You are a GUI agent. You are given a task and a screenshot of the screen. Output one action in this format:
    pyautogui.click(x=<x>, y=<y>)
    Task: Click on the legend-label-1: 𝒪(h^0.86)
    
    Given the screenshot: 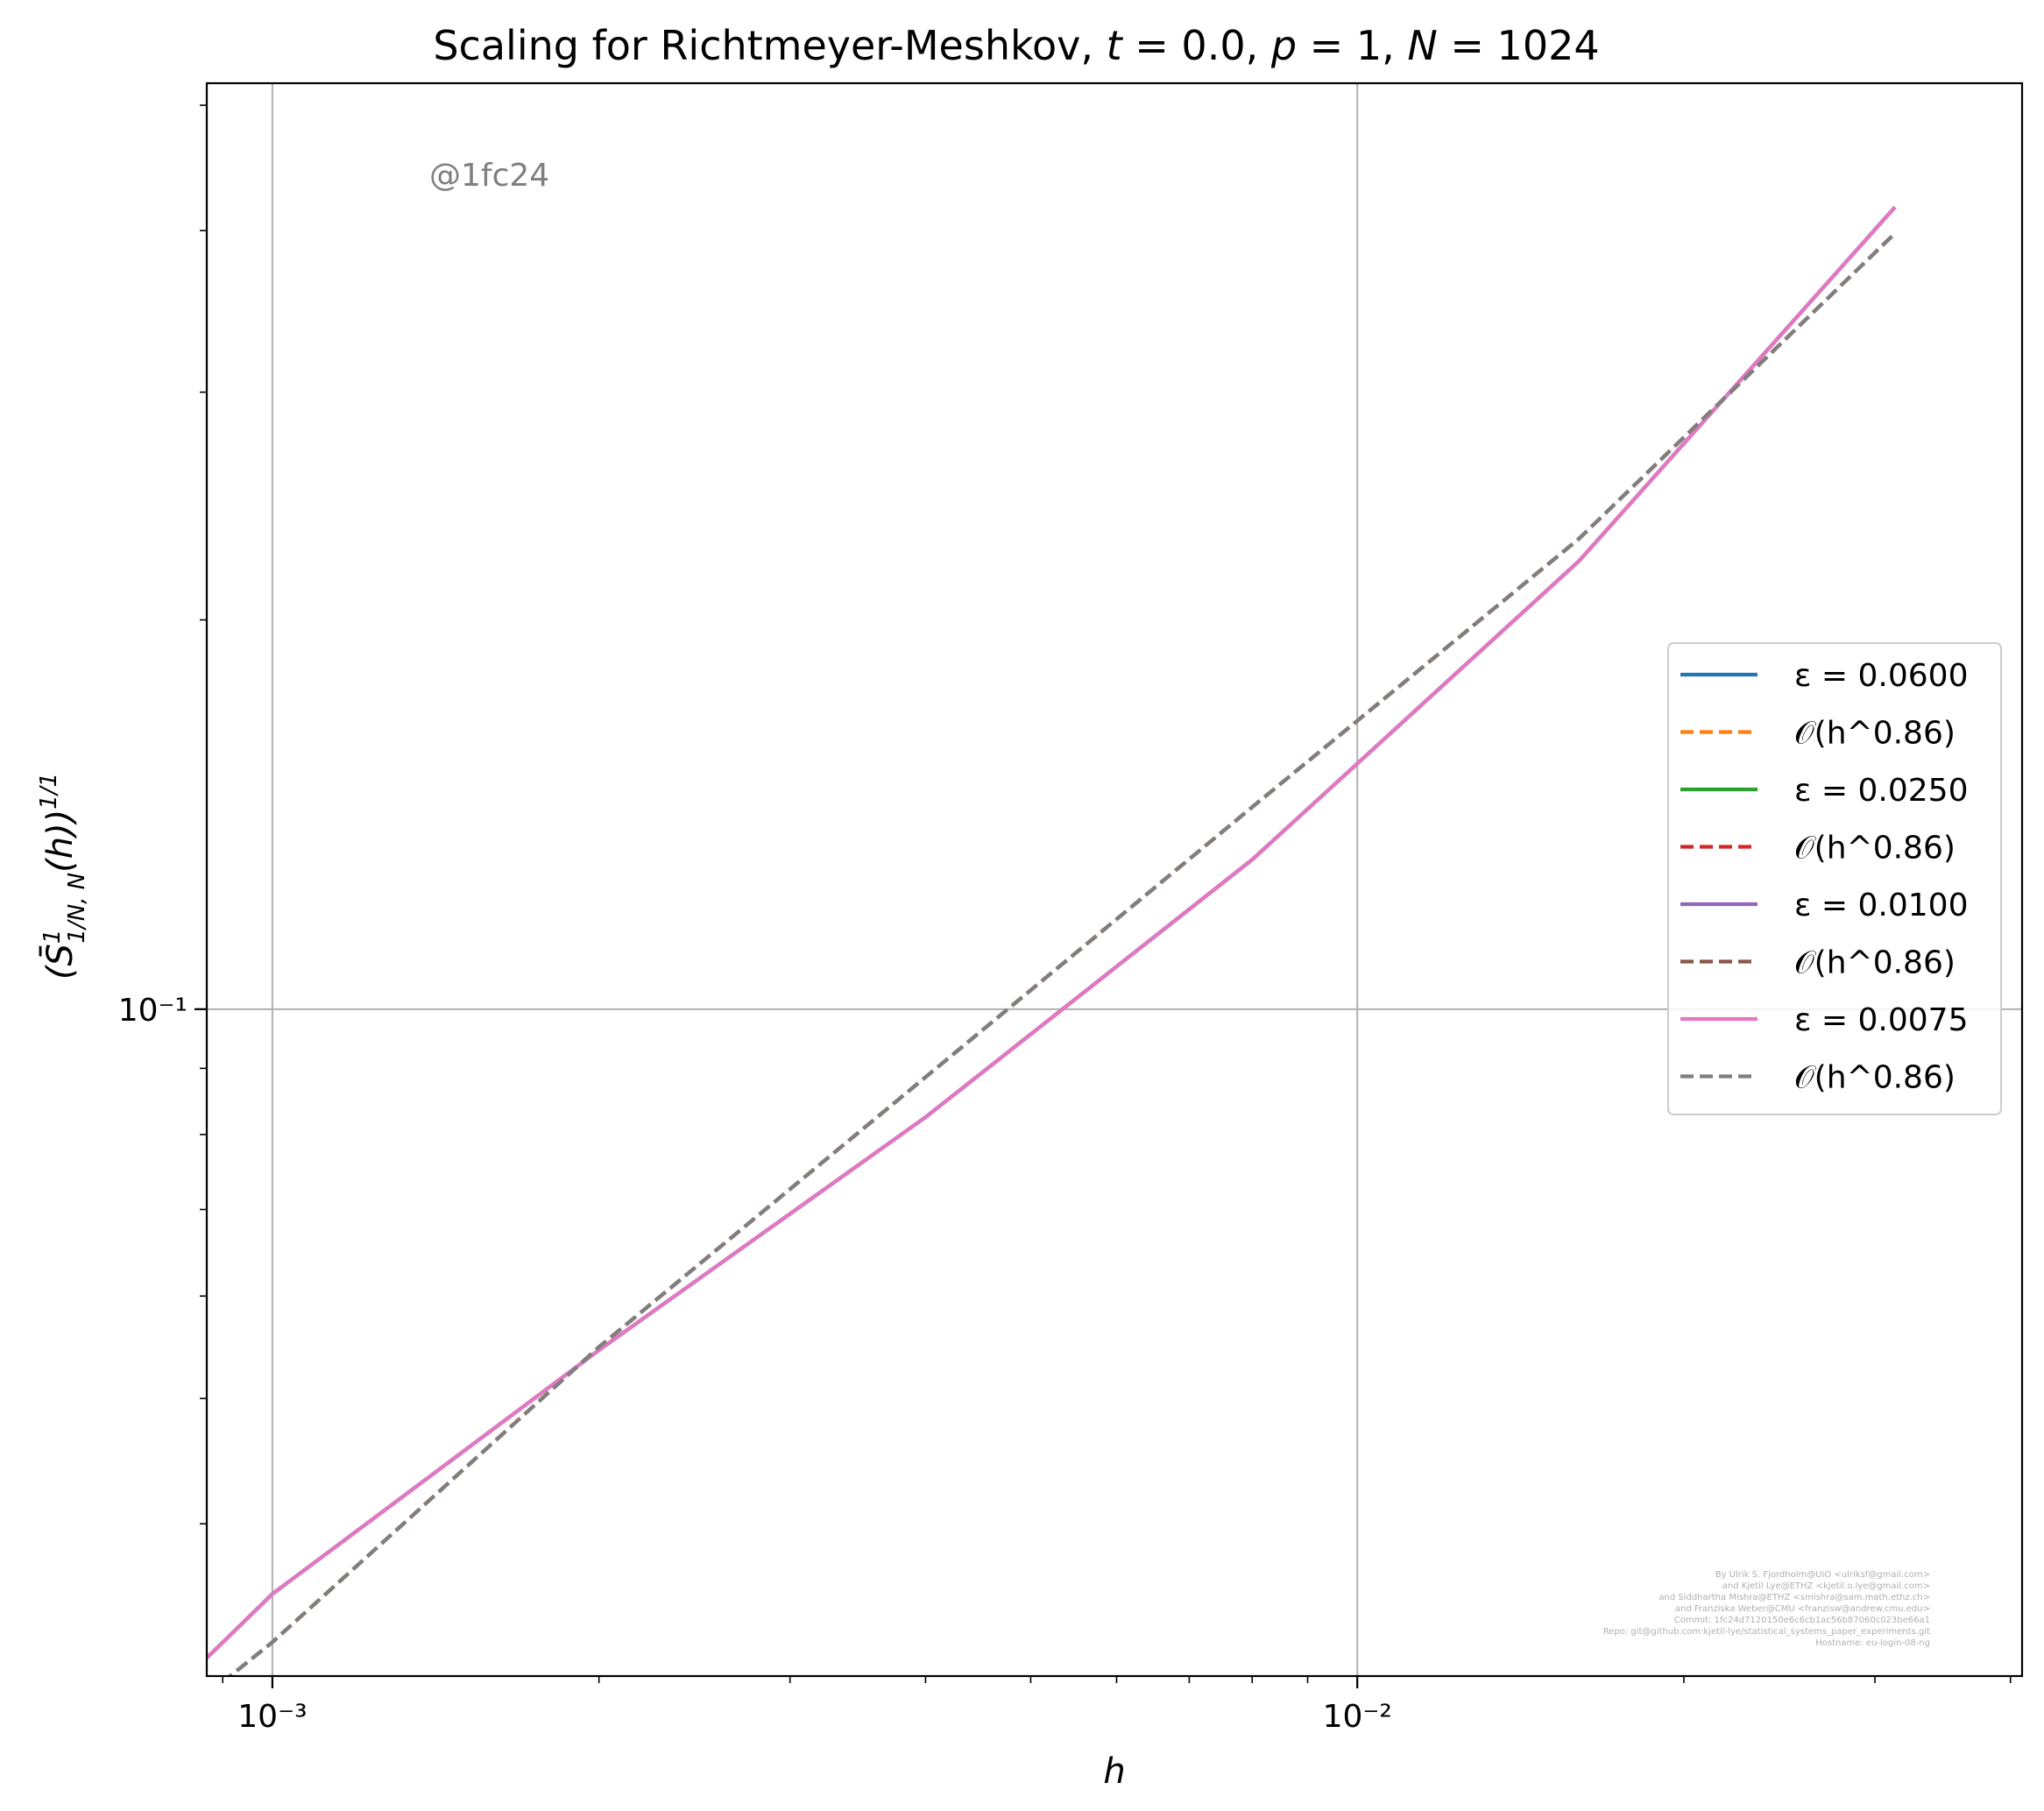 What is the action you would take?
    pyautogui.click(x=1875, y=734)
    